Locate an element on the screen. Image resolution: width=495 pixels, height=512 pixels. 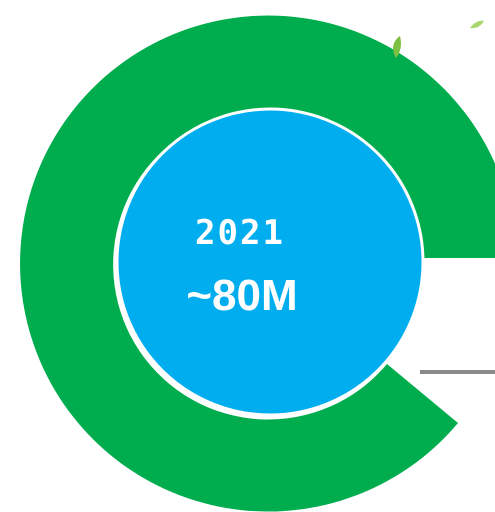
value-label: ~80M is located at coordinates (241, 295).